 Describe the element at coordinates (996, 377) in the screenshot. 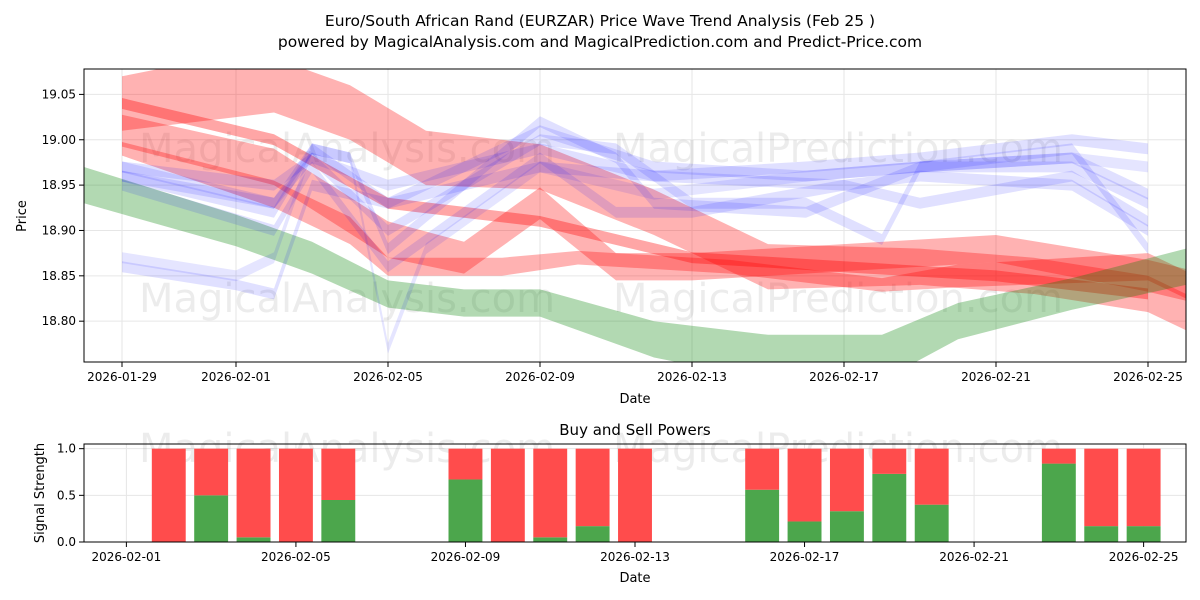

I see `price-x-tick-label: 2026-02-21` at that location.